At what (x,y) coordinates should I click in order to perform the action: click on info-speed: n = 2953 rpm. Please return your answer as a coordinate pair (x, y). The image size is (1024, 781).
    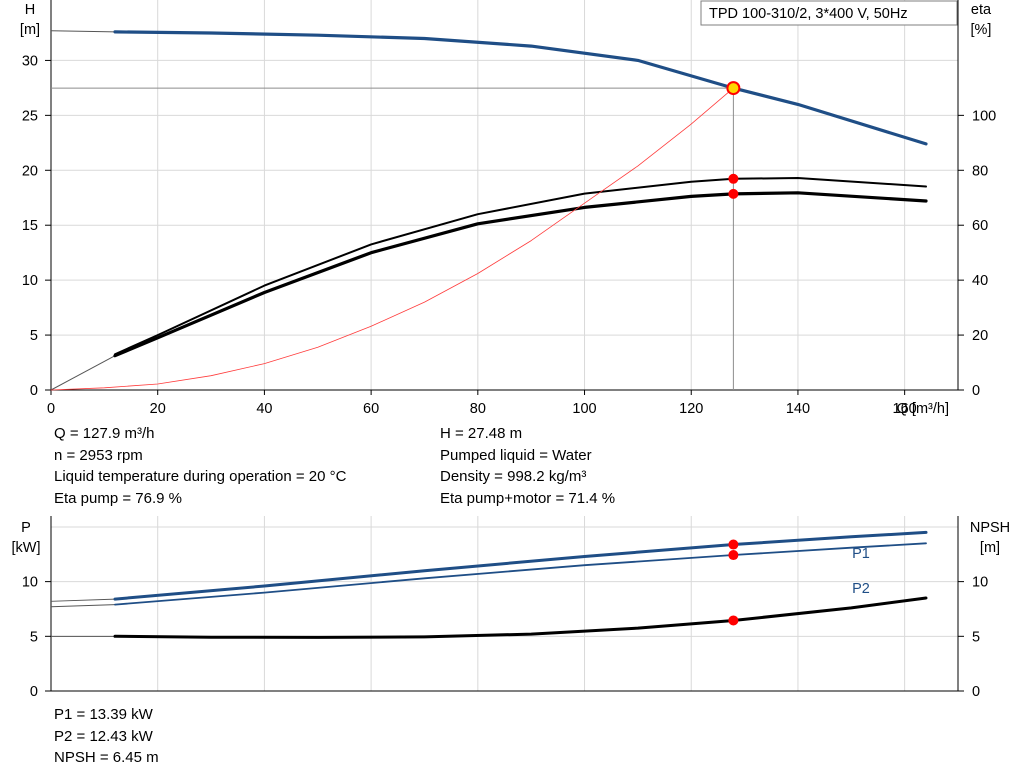
    Looking at the image, I should click on (98, 455).